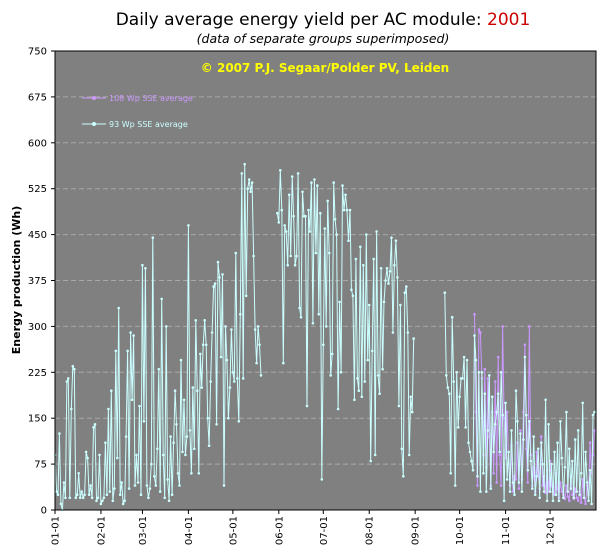  I want to click on x-tick-label: 05-01, so click(233, 530).